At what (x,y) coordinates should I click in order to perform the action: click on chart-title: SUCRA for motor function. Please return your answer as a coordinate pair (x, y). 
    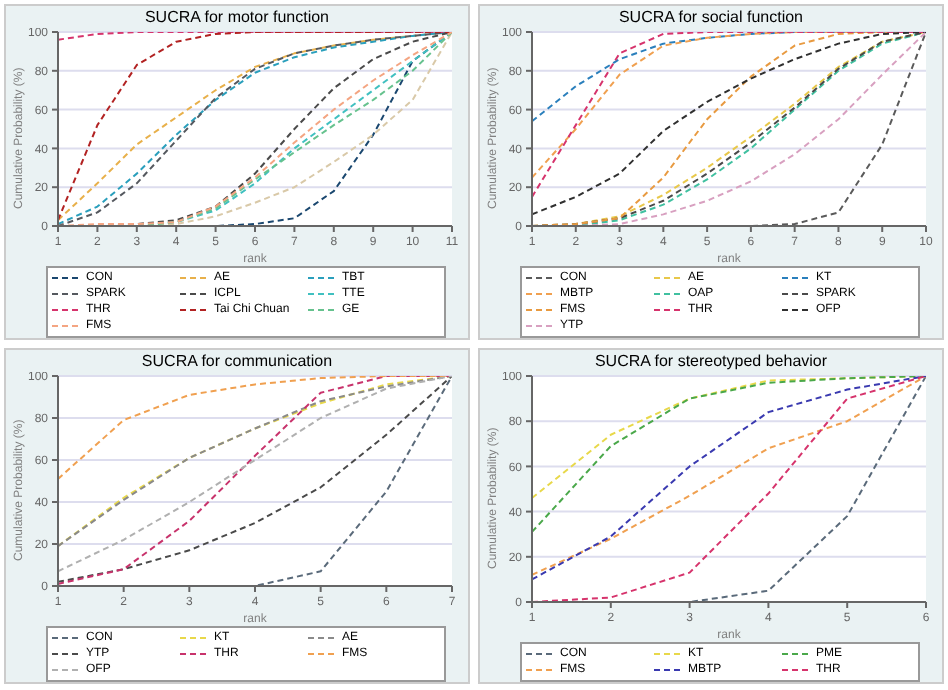
    Looking at the image, I should click on (237, 18).